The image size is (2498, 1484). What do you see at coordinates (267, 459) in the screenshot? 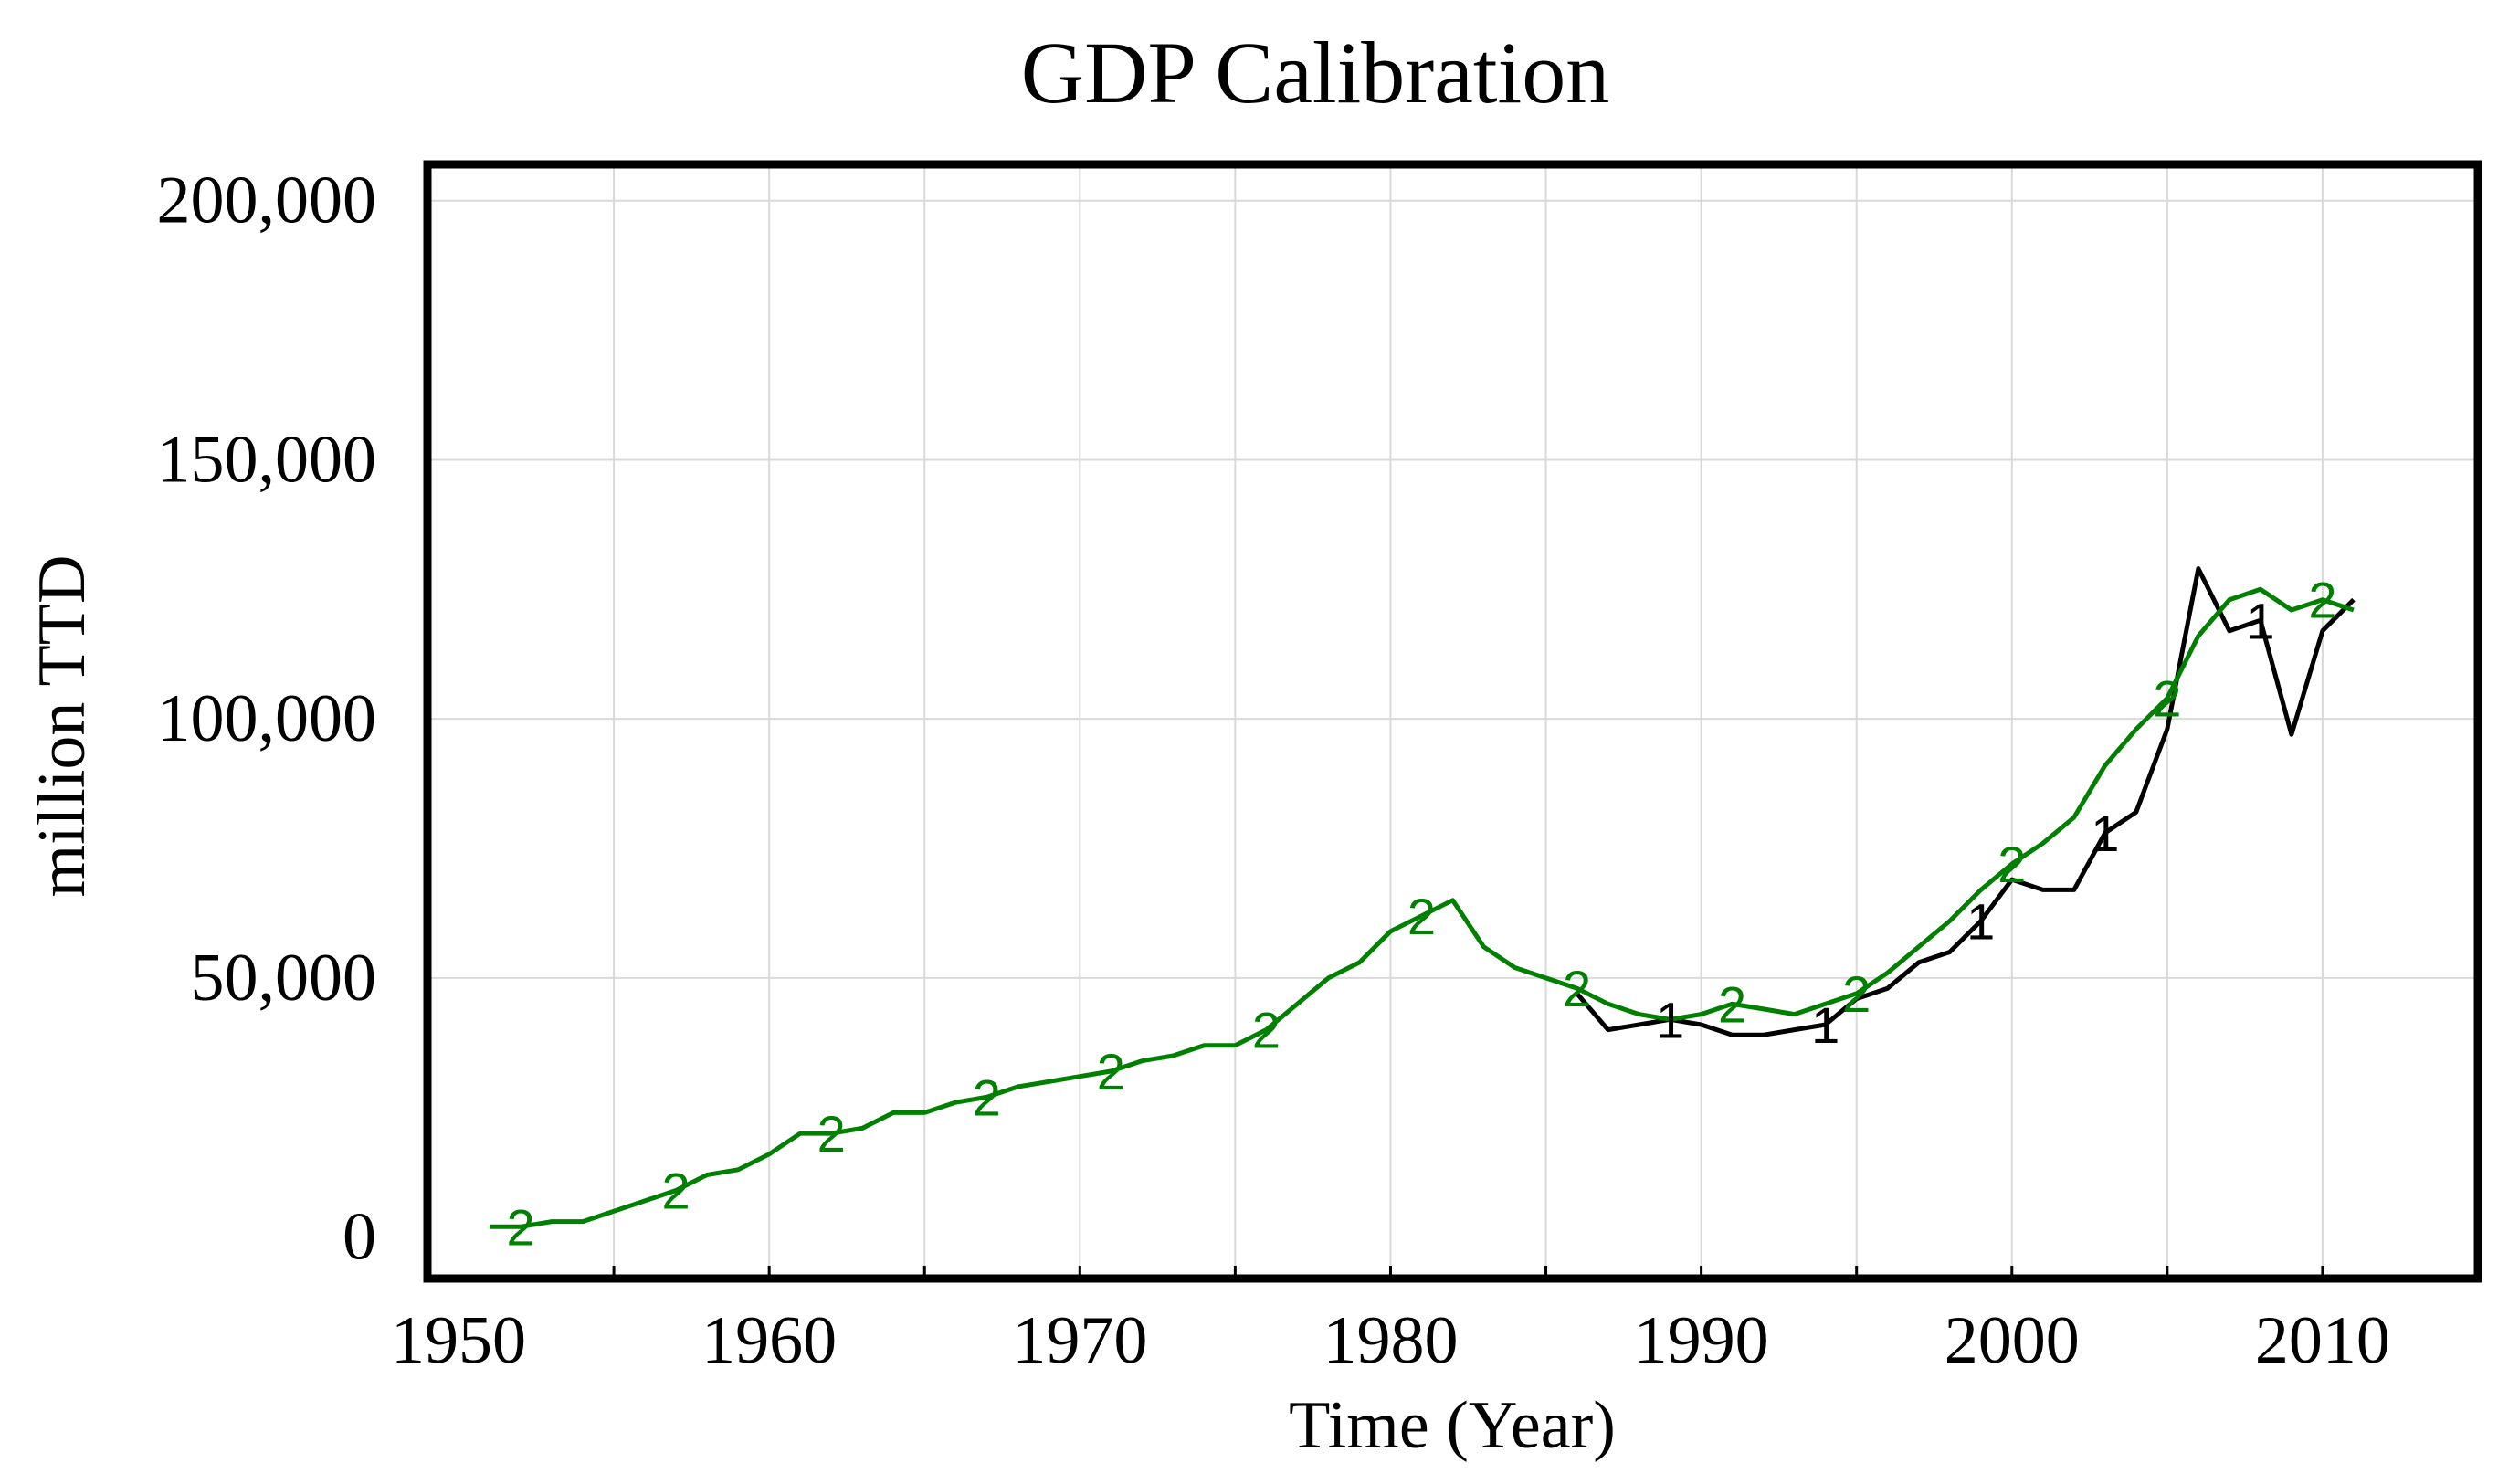
I see `y-tick-label: 150,000` at bounding box center [267, 459].